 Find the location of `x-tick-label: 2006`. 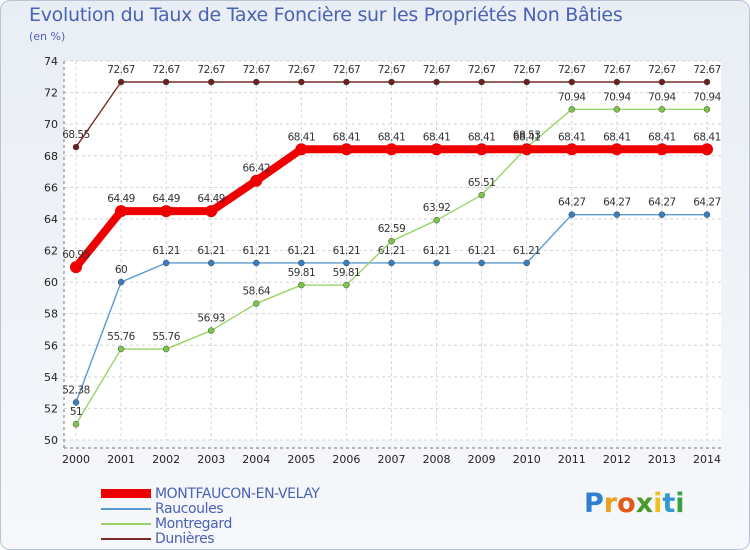

x-tick-label: 2006 is located at coordinates (346, 459).